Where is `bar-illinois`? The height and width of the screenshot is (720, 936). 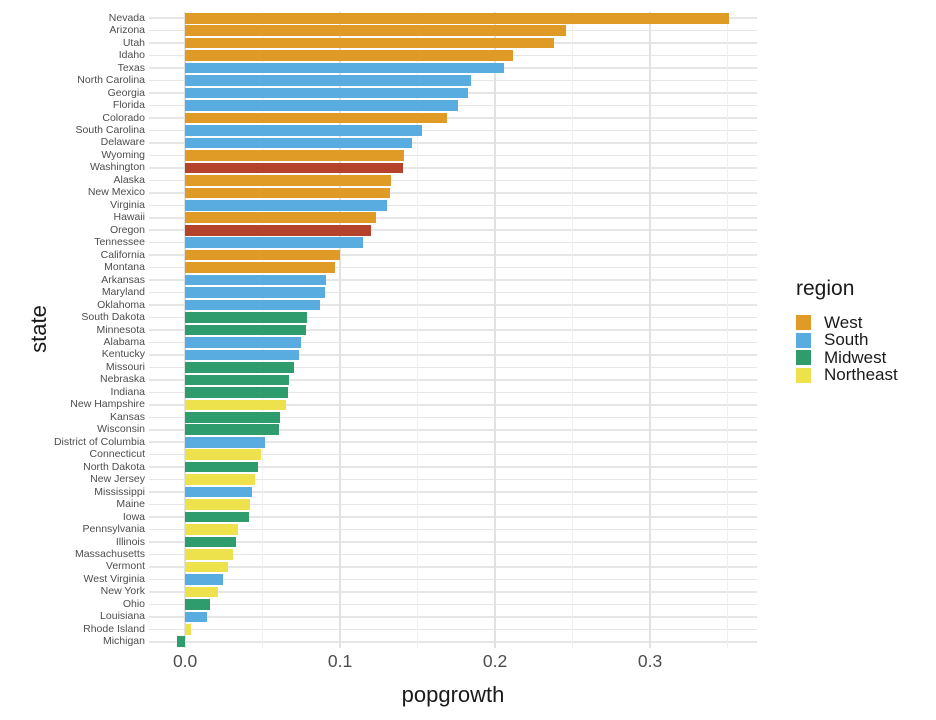
bar-illinois is located at coordinates (211, 542).